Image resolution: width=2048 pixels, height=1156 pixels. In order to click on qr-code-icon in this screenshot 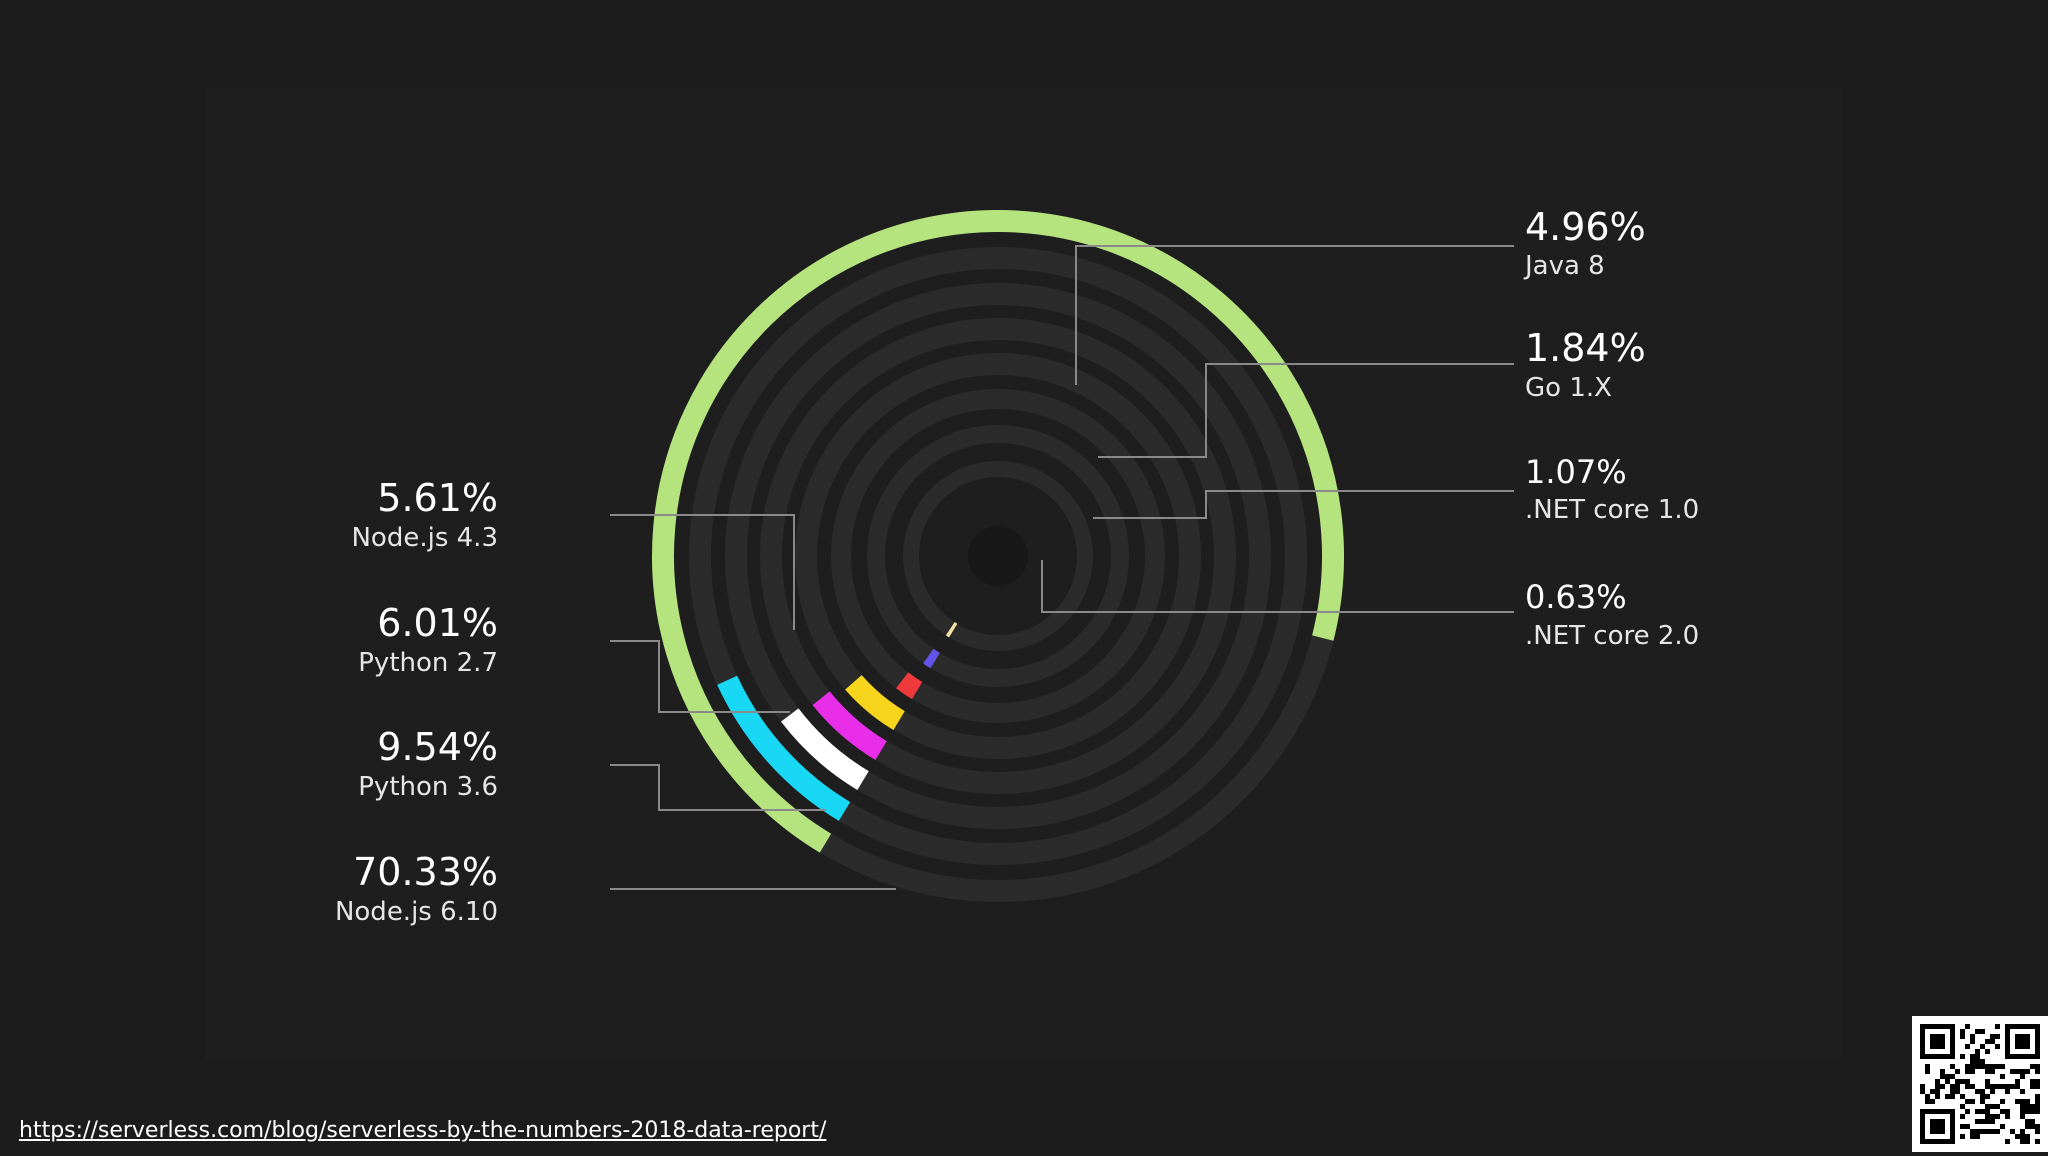, I will do `click(1980, 1084)`.